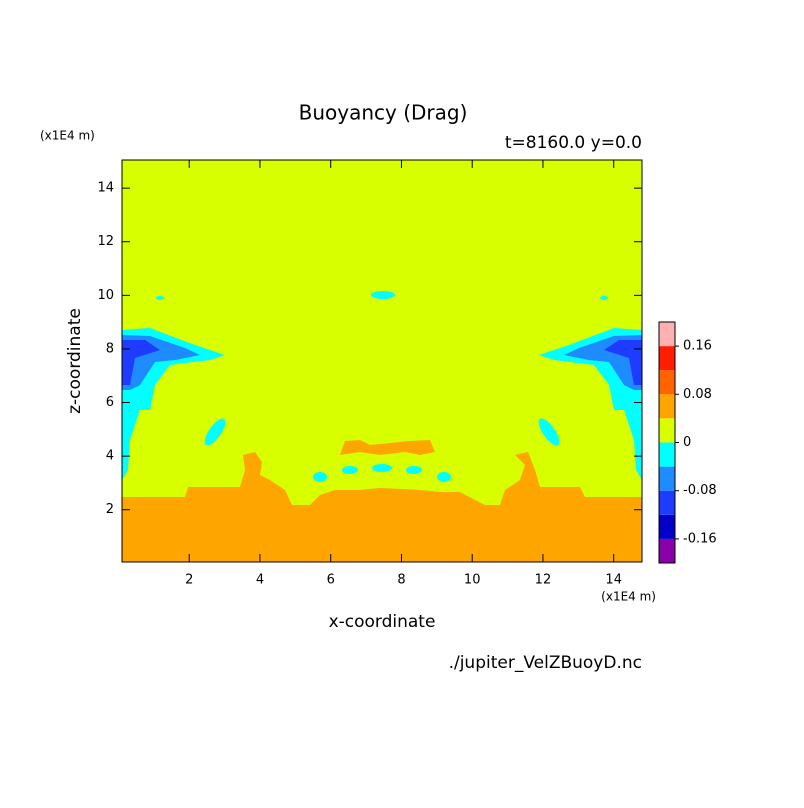  What do you see at coordinates (613, 580) in the screenshot?
I see `x-tick-label: 14` at bounding box center [613, 580].